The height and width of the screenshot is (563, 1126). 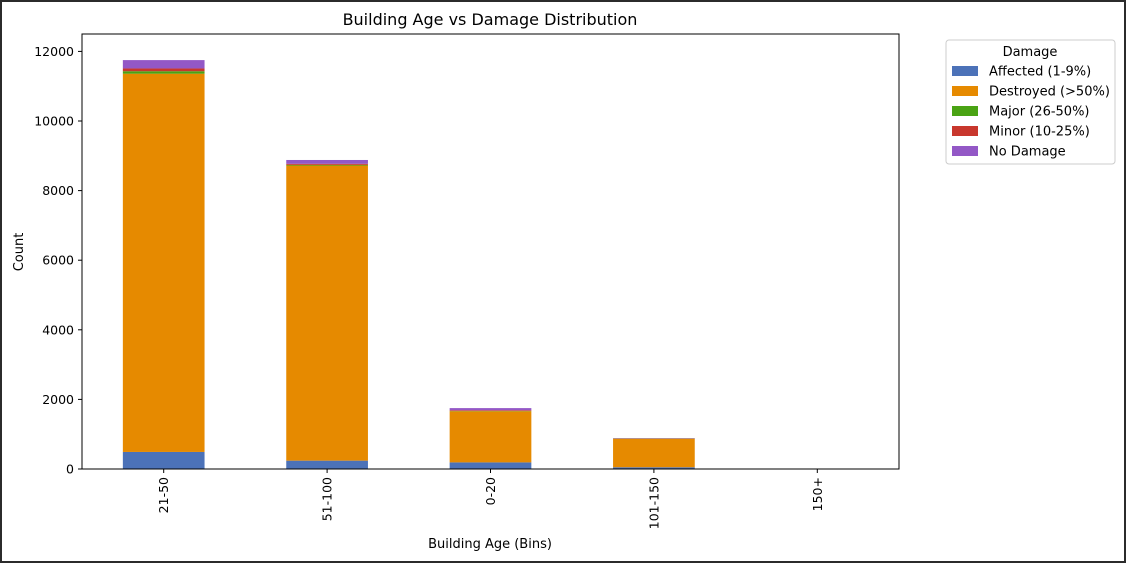 What do you see at coordinates (19, 252) in the screenshot?
I see `y-axis-label: Count` at bounding box center [19, 252].